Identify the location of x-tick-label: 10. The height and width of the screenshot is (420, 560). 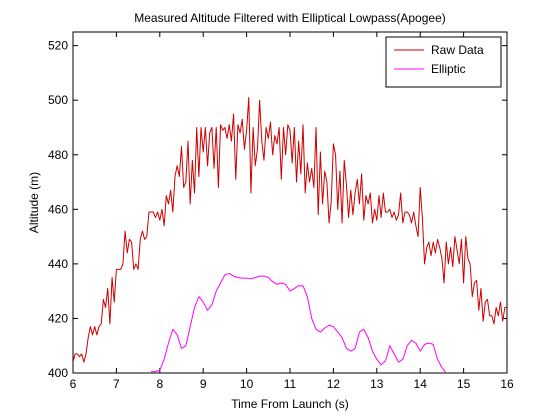
(247, 384).